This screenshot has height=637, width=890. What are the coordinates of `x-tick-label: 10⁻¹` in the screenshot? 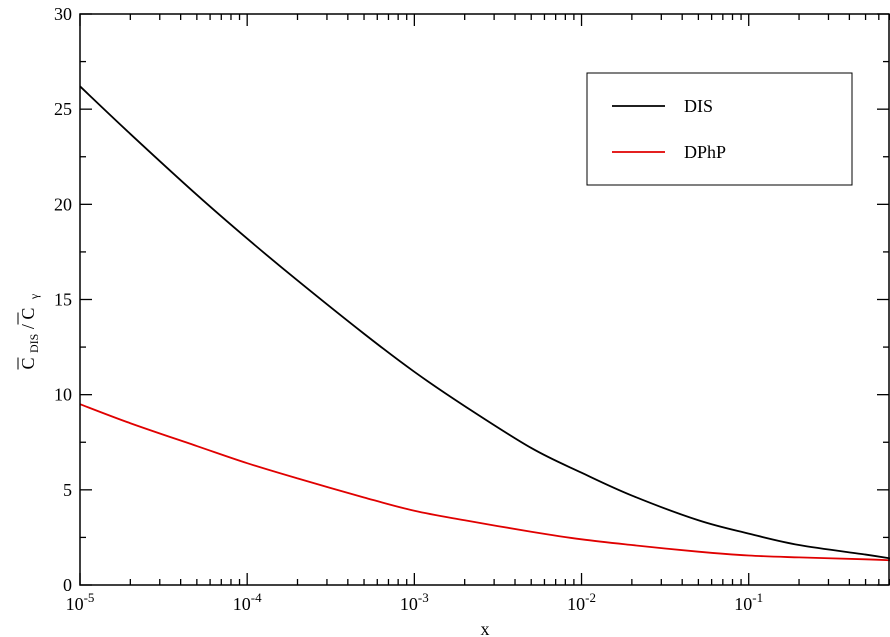 It's located at (748, 602).